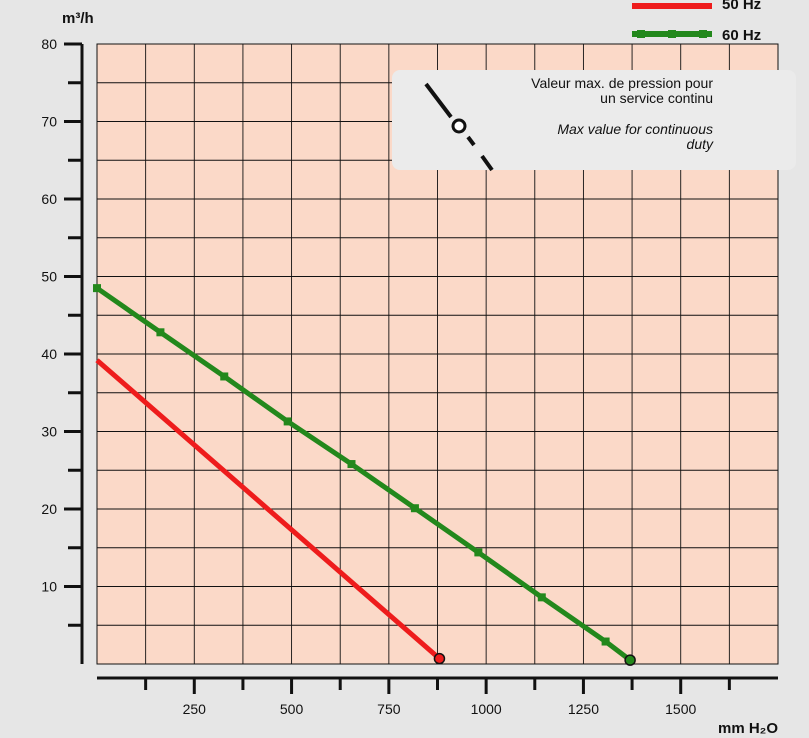 This screenshot has height=738, width=809. Describe the element at coordinates (699, 144) in the screenshot. I see `annotation-en-line2: duty` at that location.